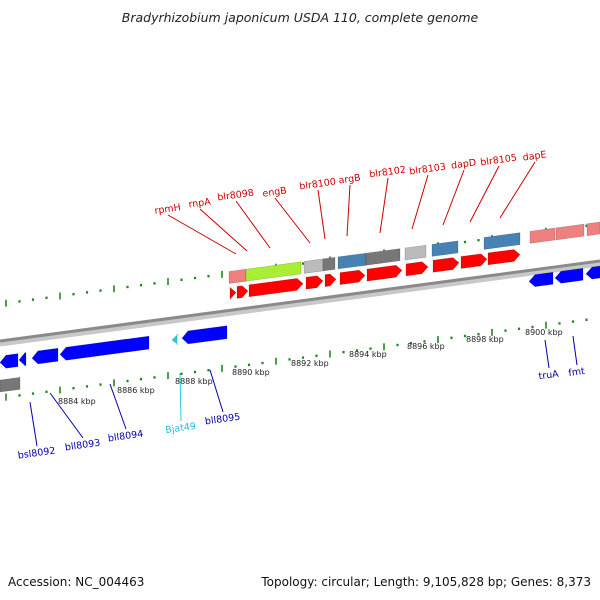 The height and width of the screenshot is (600, 600). I want to click on scale-label: 8896 kbp, so click(426, 346).